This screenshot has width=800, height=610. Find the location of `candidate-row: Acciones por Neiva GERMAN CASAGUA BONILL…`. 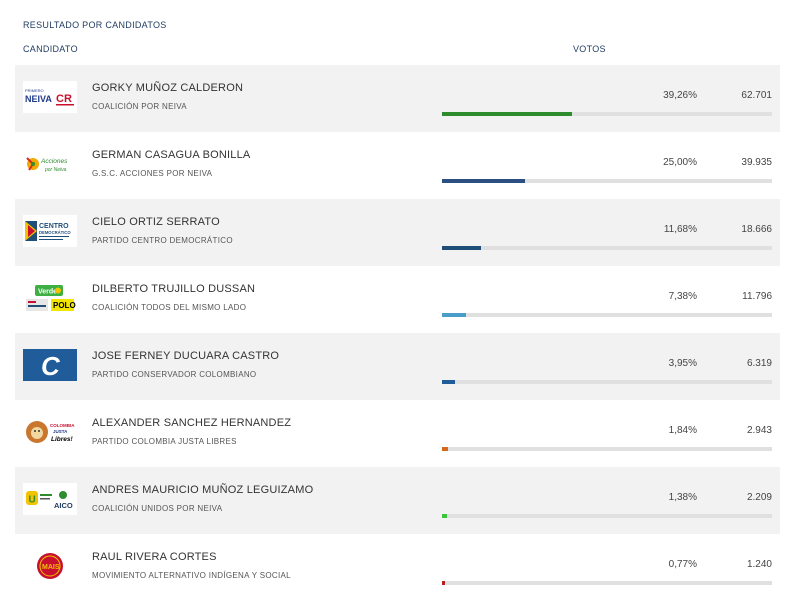

candidate-row: Acciones por Neiva GERMAN CASAGUA BONILL… is located at coordinates (397, 165).